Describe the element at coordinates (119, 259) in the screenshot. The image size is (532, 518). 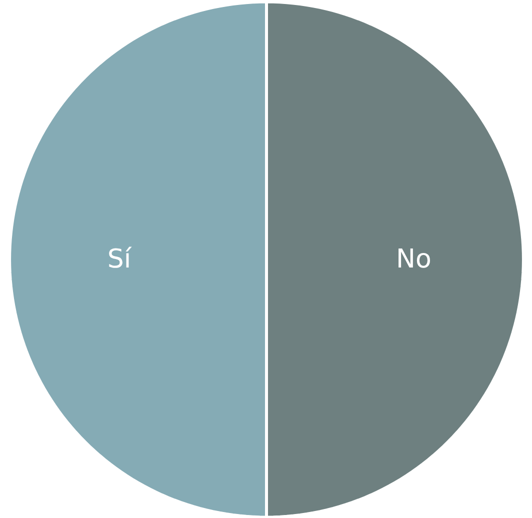
I see `slice-label: Sí` at that location.